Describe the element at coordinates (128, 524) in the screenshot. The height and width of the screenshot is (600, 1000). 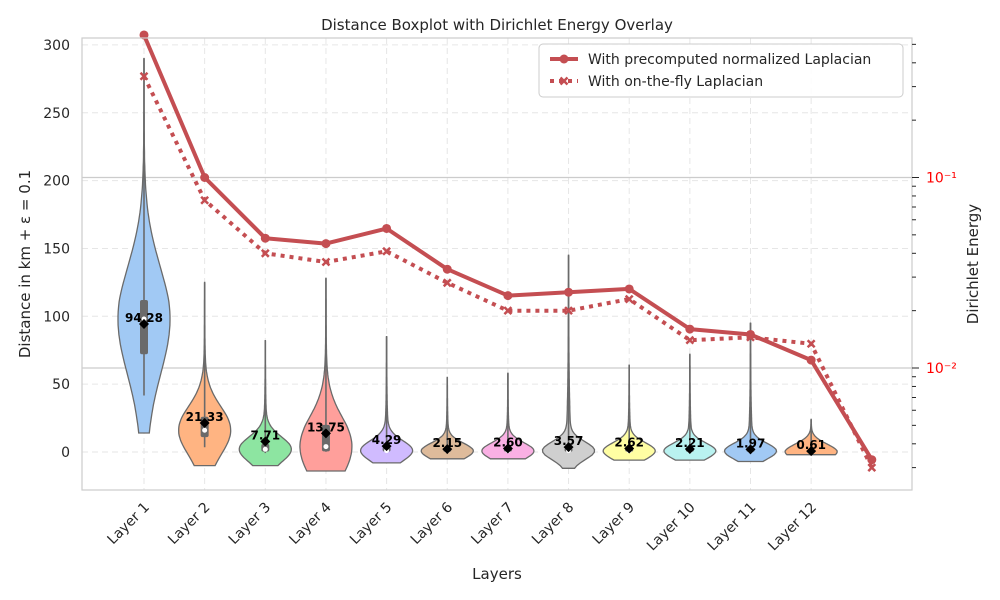
I see `x-tick-label: Layer 1` at that location.